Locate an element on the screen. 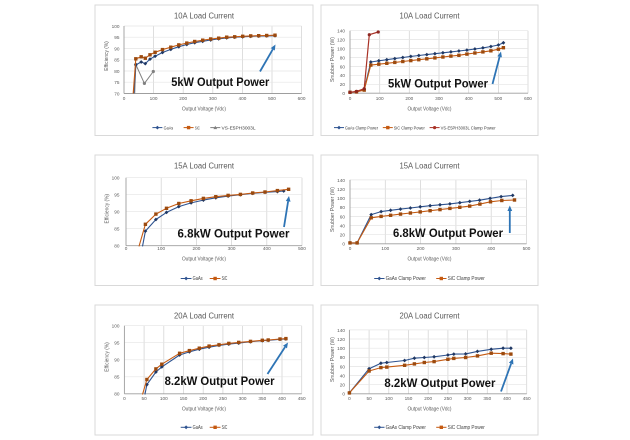 The image size is (630, 440). svg-text: 5kW Output Power is located at coordinates (220, 82).